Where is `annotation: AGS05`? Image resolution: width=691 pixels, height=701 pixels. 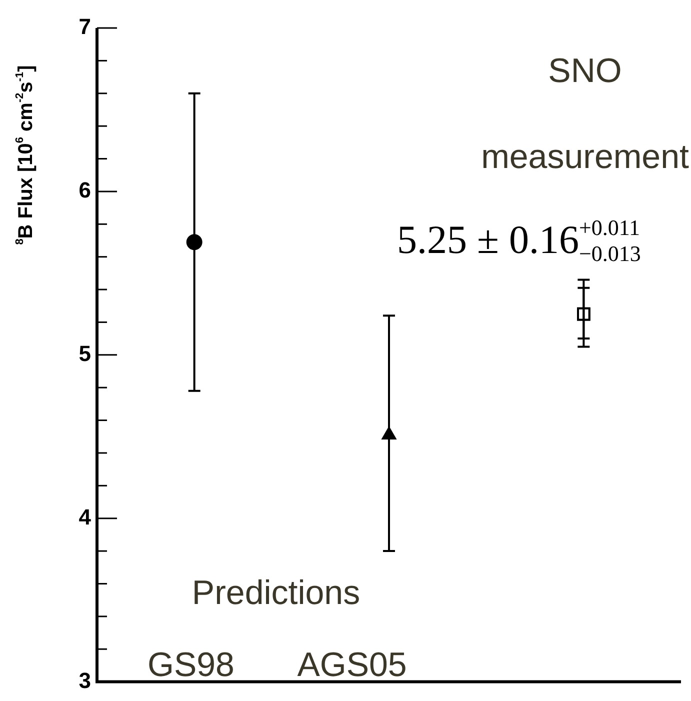 annotation: AGS05 is located at coordinates (352, 665).